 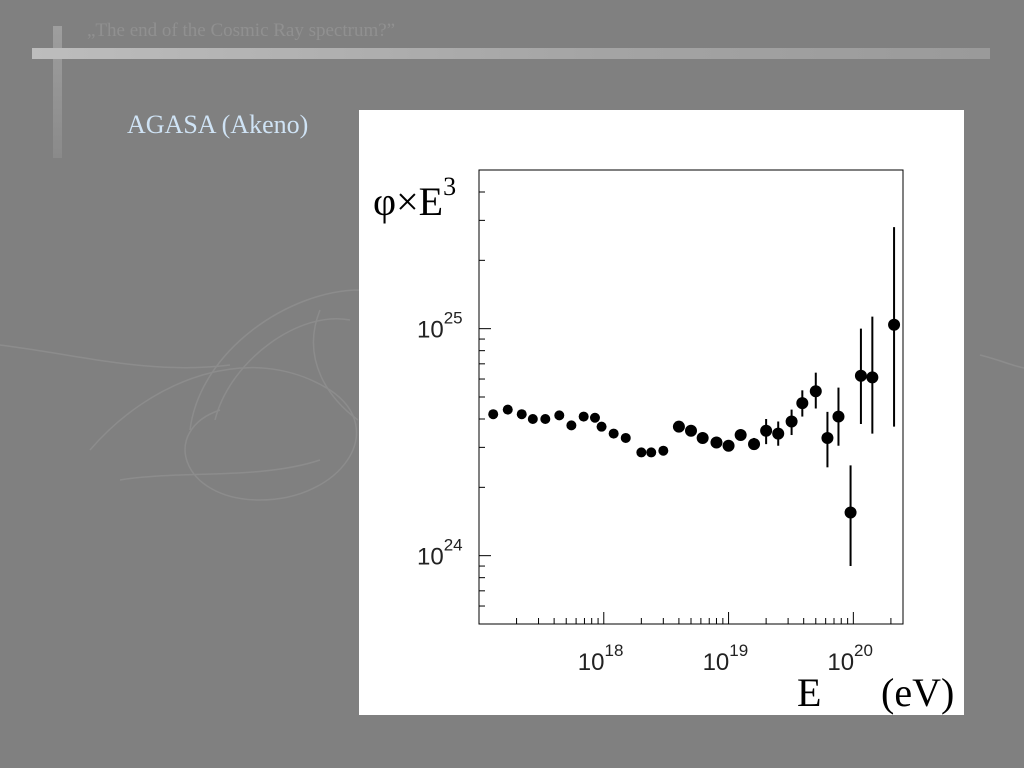 I want to click on y-tick-label-exponent: 24, so click(x=453, y=545).